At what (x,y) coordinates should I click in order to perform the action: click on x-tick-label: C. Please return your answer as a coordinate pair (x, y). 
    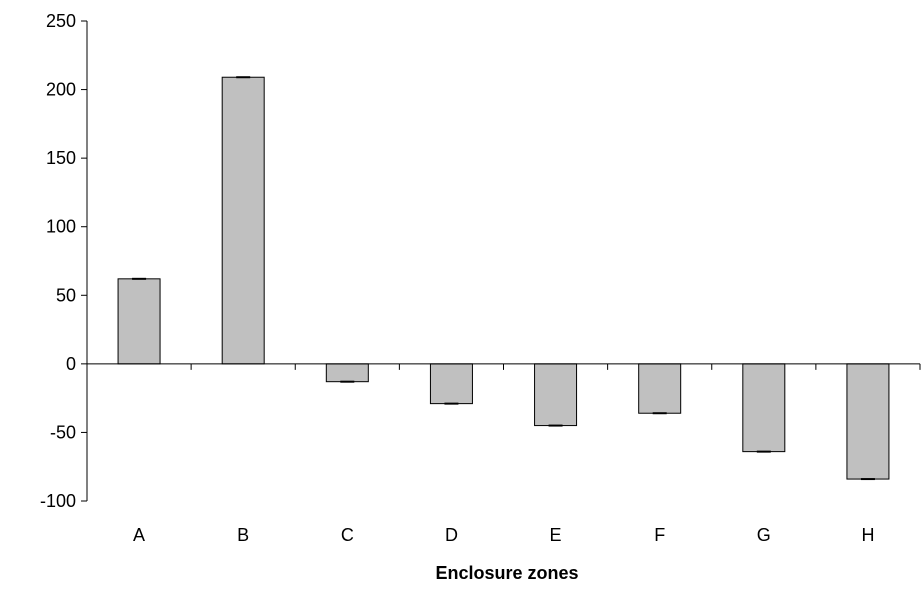
    Looking at the image, I should click on (347, 535).